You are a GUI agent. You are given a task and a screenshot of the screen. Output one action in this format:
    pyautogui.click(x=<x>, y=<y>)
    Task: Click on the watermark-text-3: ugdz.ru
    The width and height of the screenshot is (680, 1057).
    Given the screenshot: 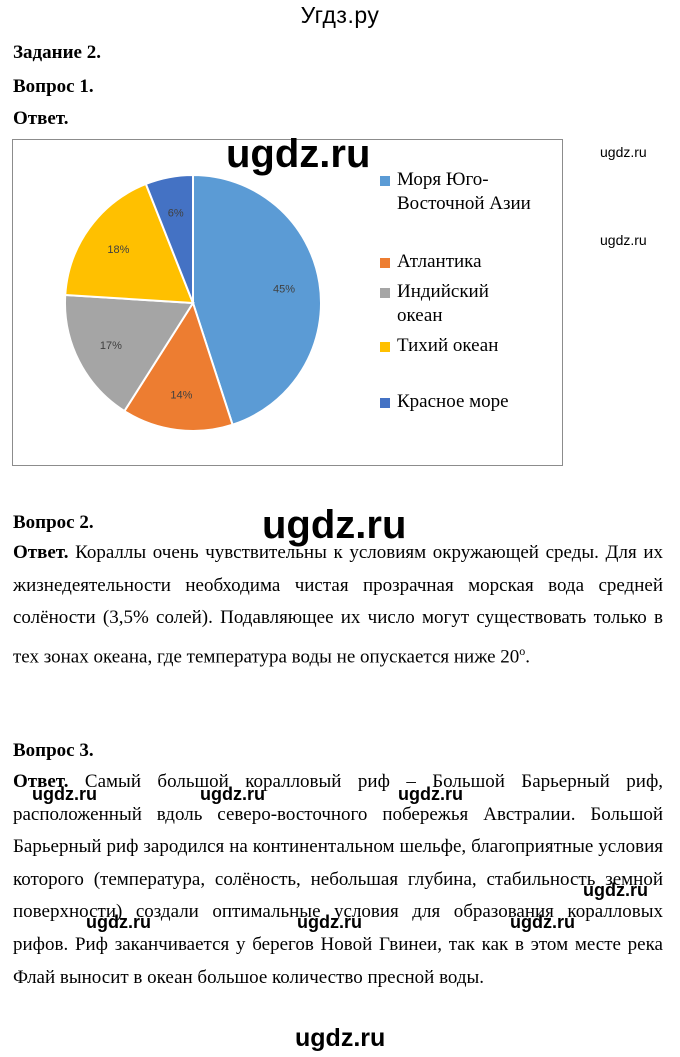 What is the action you would take?
    pyautogui.click(x=430, y=794)
    